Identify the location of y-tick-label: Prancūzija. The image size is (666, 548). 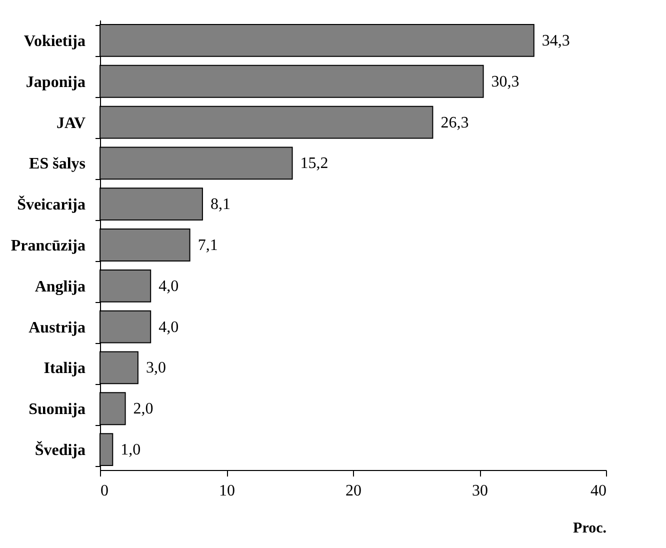
(48, 246).